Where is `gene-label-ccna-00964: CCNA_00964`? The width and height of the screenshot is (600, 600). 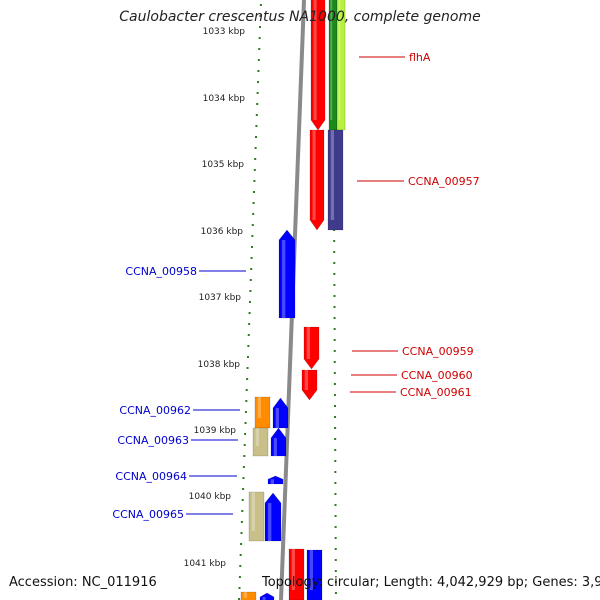 gene-label-ccna-00964: CCNA_00964 is located at coordinates (151, 476).